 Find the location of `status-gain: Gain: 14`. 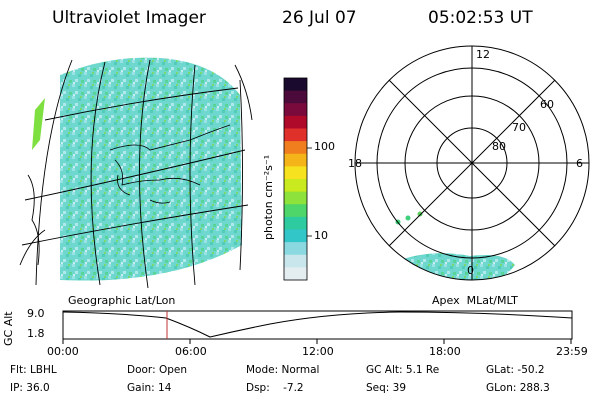

status-gain: Gain: 14 is located at coordinates (149, 388).